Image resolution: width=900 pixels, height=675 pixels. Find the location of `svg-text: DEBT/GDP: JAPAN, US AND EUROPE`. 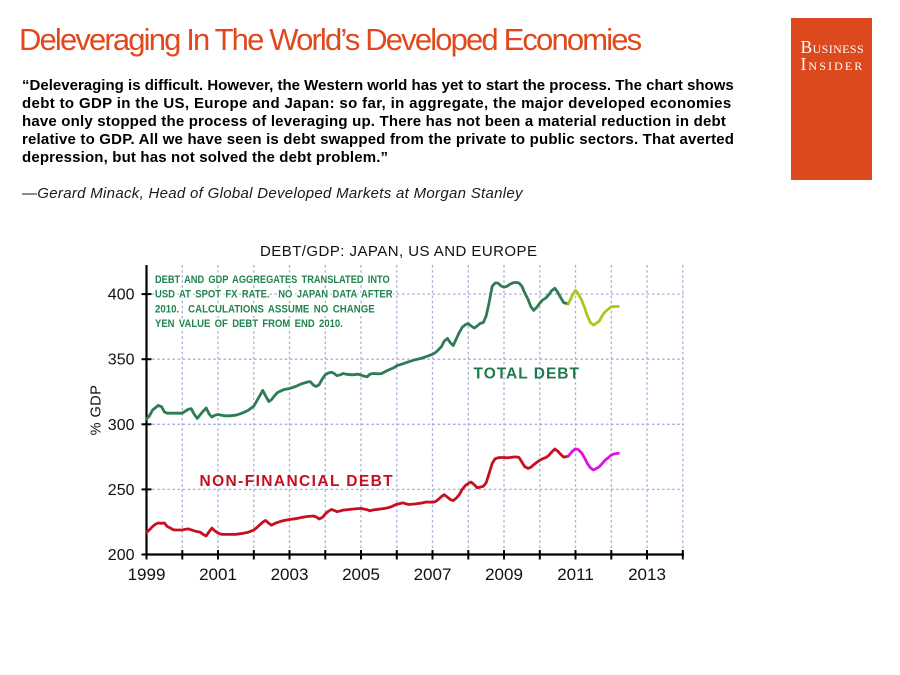

svg-text: DEBT/GDP: JAPAN, US AND EUROPE is located at coordinates (398, 251).